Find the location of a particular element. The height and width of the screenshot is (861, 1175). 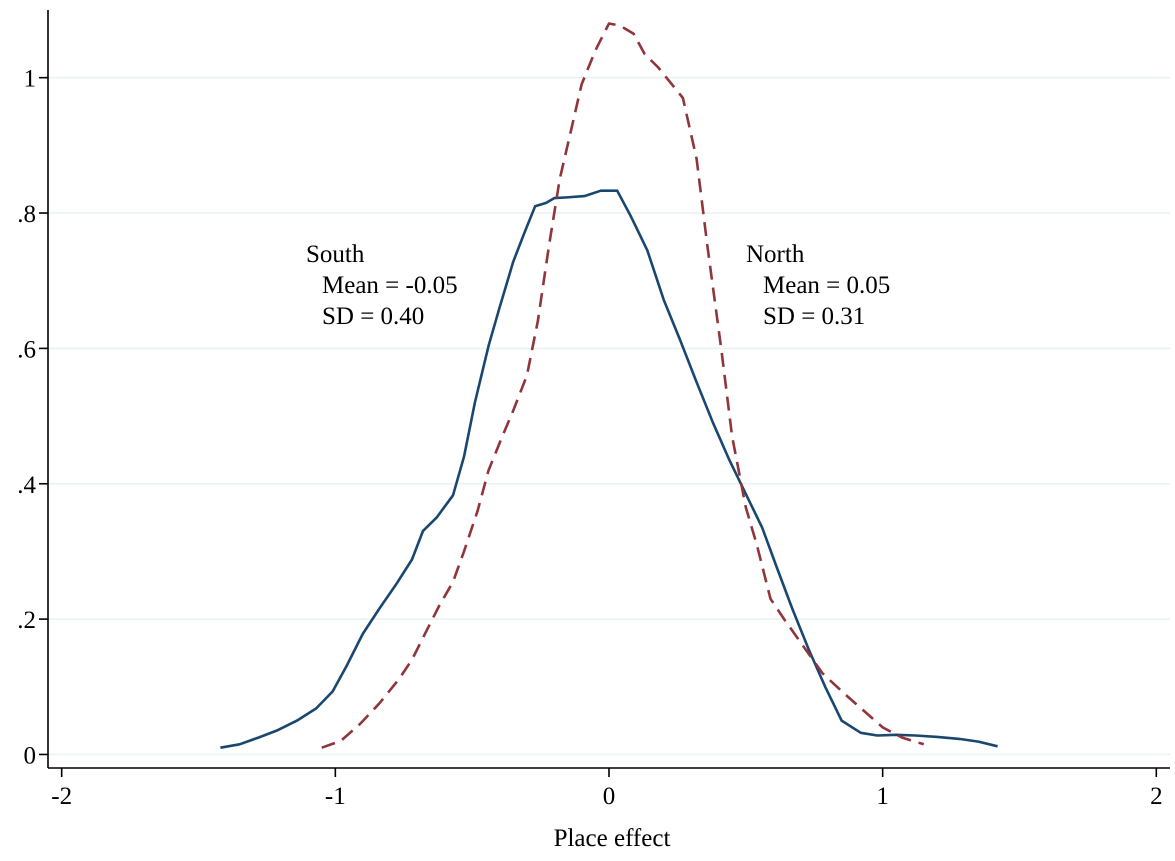

south-sd: SD = 0.40 is located at coordinates (373, 316).